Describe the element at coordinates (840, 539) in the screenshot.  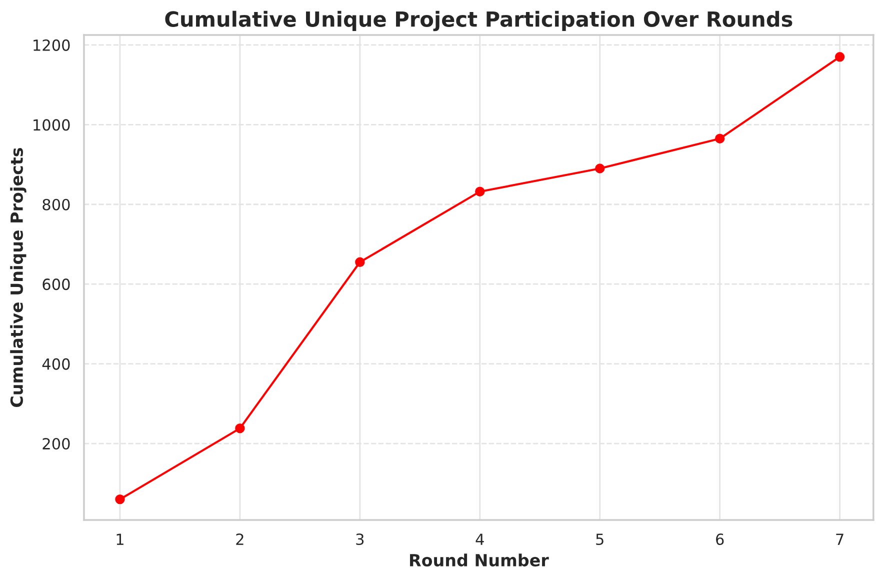
I see `x-tick-label: 7` at that location.